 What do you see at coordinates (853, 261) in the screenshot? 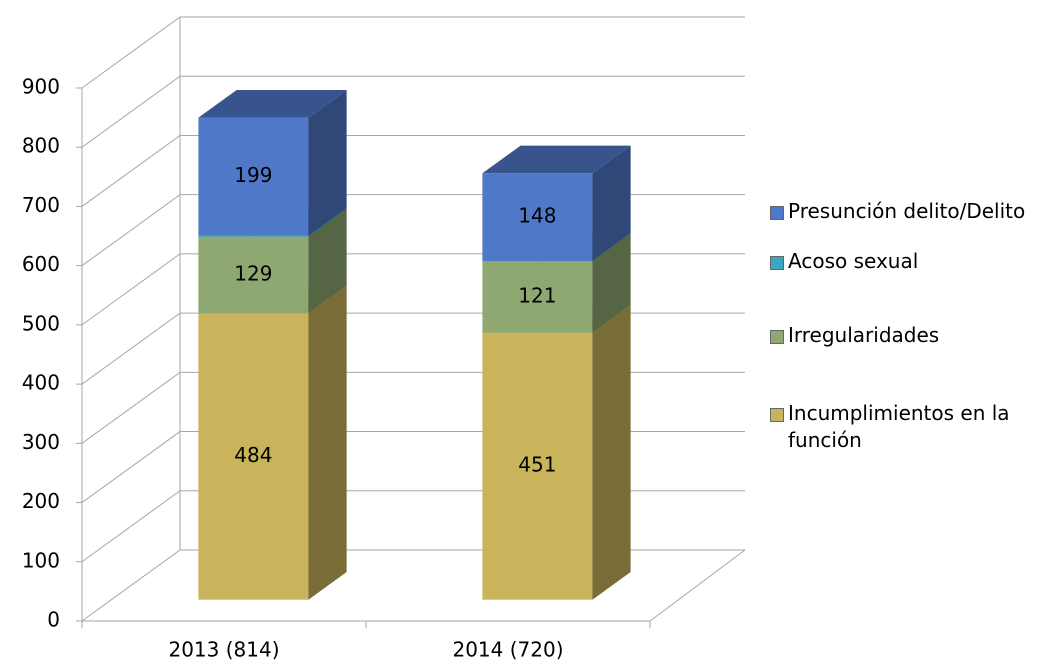
I see `legend-label: Acoso sexual` at bounding box center [853, 261].